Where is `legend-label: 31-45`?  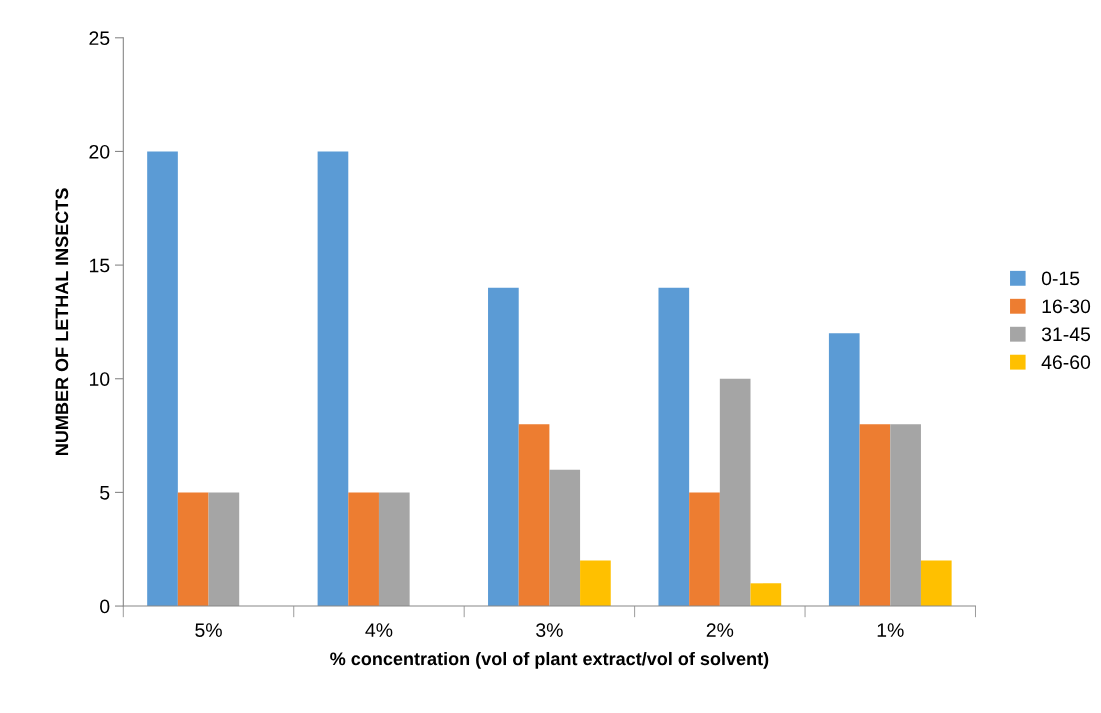
legend-label: 31-45 is located at coordinates (1066, 334).